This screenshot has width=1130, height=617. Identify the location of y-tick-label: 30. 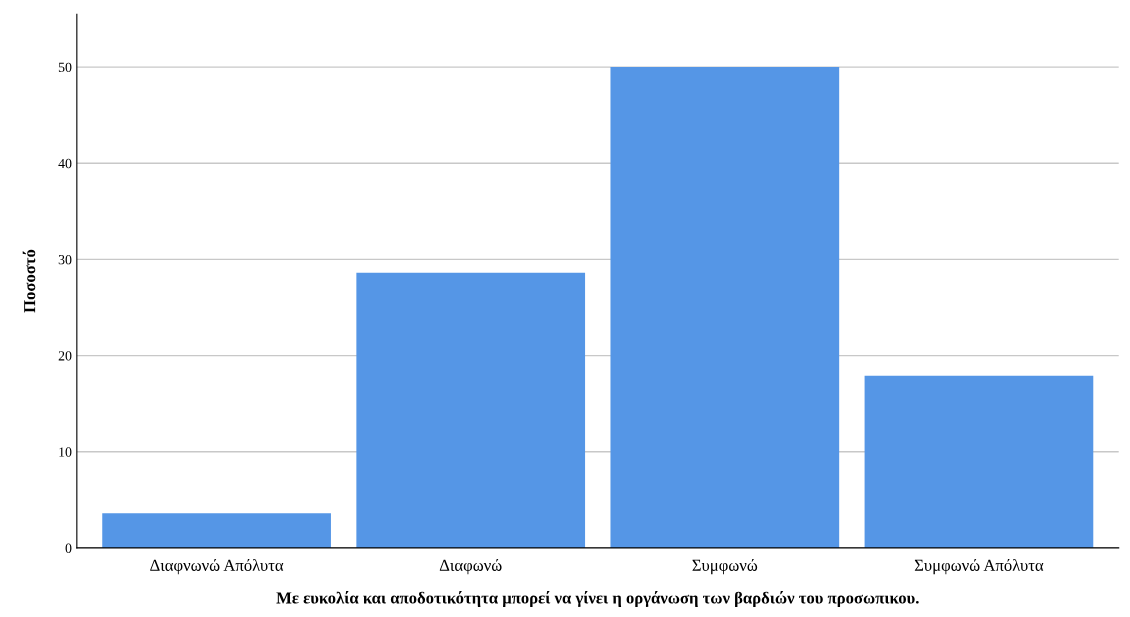
(65, 259).